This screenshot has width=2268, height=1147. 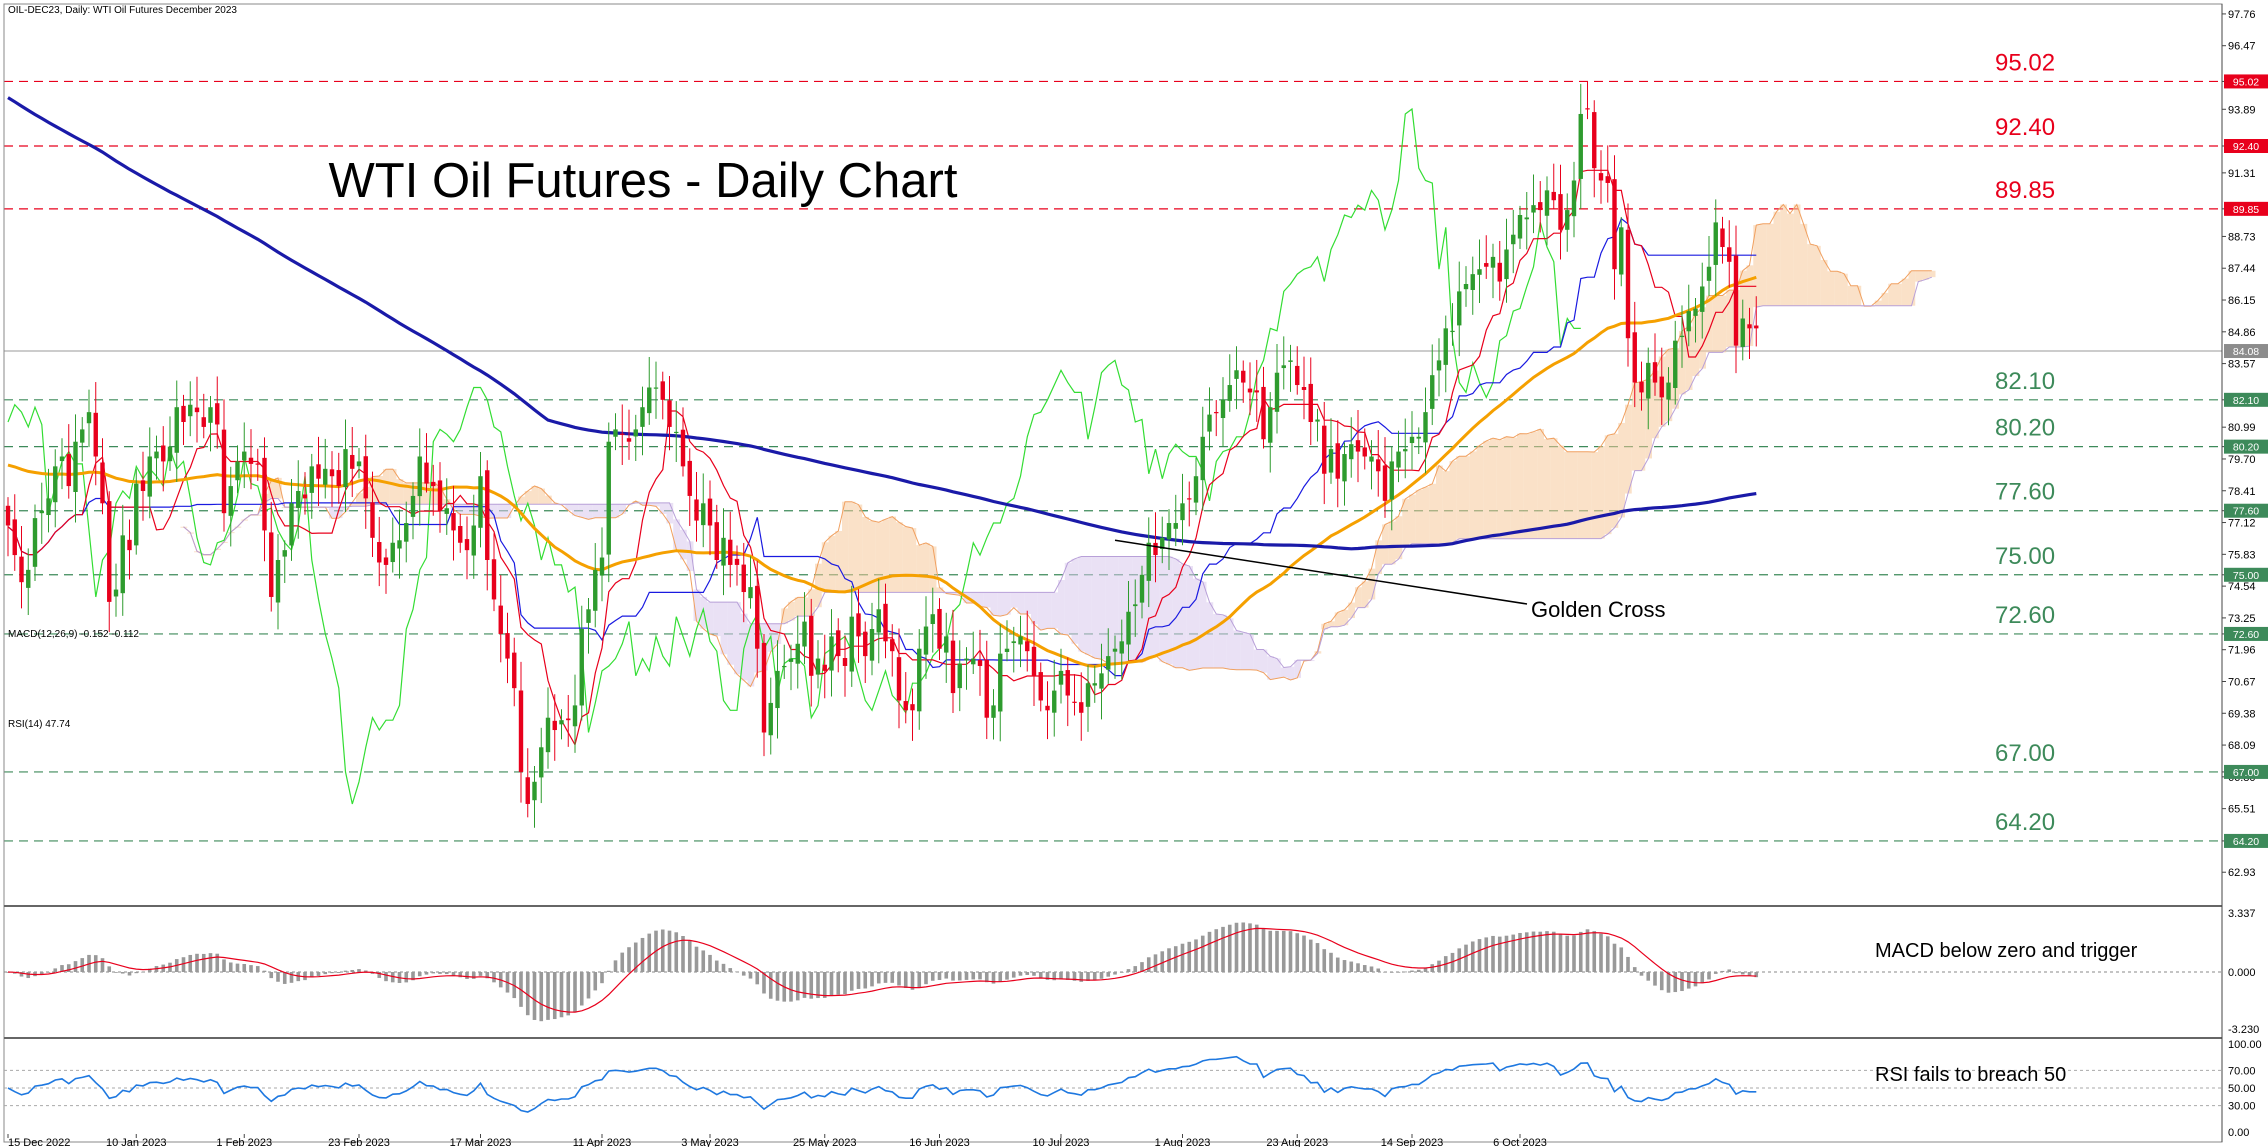 What do you see at coordinates (481, 1142) in the screenshot?
I see `date-tick-label: 17 Mar 2023` at bounding box center [481, 1142].